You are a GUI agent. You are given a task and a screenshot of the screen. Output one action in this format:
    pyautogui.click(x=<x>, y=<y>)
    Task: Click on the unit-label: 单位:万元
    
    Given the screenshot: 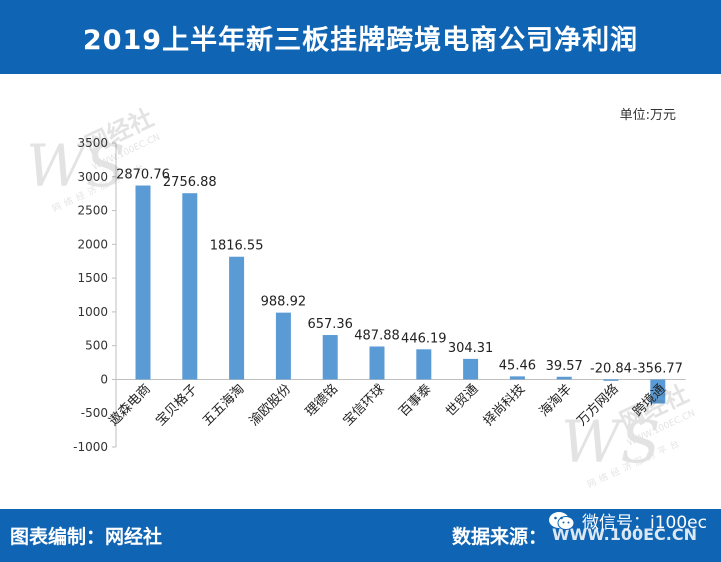 What is the action you would take?
    pyautogui.click(x=648, y=115)
    